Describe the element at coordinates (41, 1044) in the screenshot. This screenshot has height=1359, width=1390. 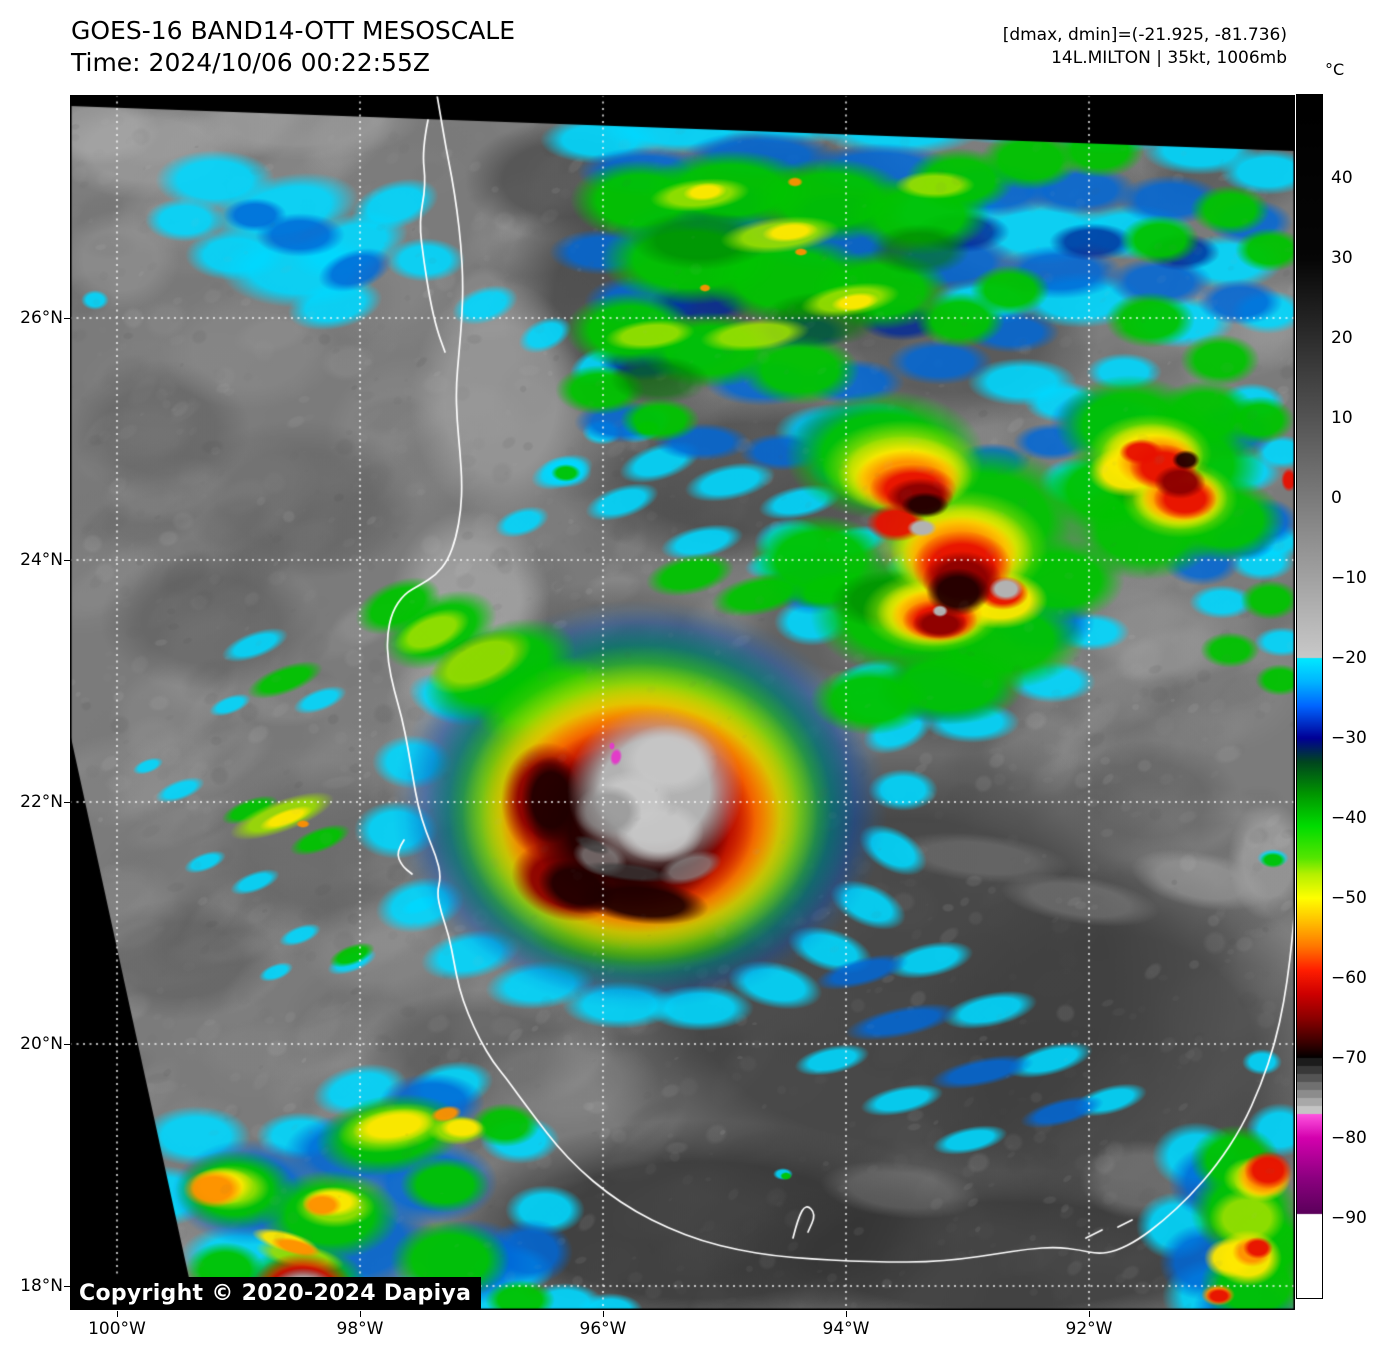
I see `lat-tick-label: 20°N` at that location.